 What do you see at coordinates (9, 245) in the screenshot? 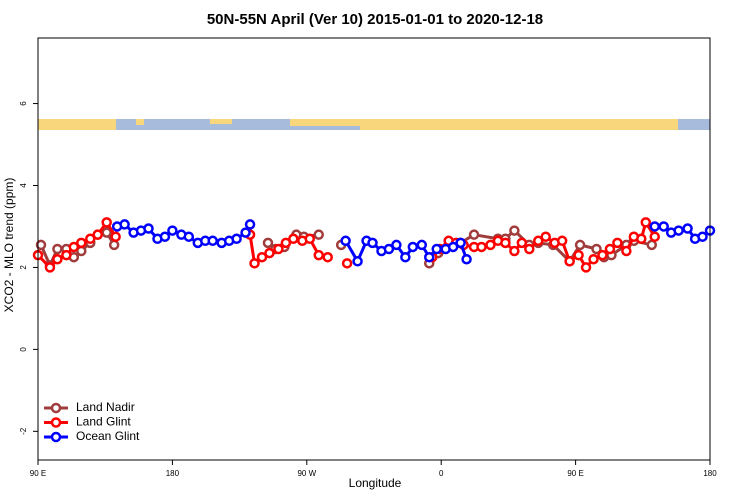
I see `y-axis-label: XCO2 - MLO trend (ppm)` at bounding box center [9, 245].